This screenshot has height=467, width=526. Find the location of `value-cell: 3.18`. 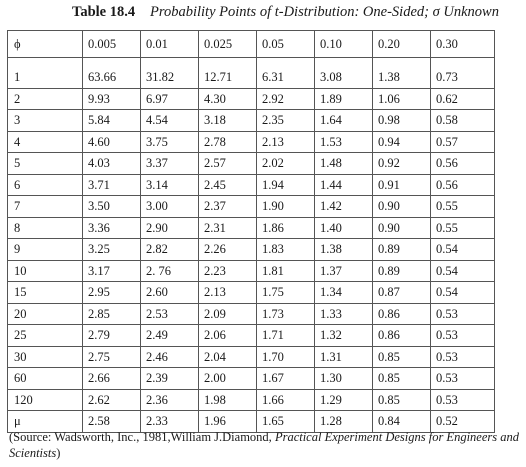

value-cell: 3.18 is located at coordinates (227, 120).